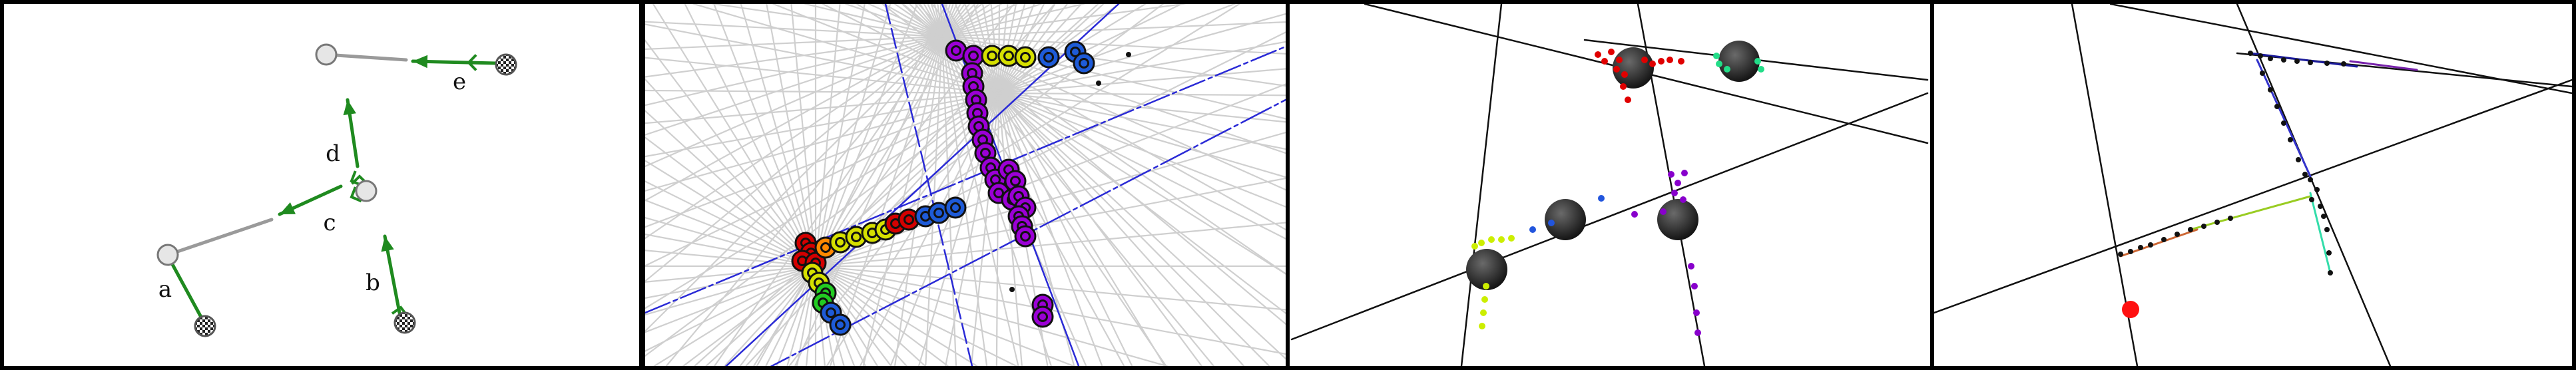 The image size is (2576, 370). Describe the element at coordinates (366, 57) in the screenshot. I see `tree-edge` at that location.